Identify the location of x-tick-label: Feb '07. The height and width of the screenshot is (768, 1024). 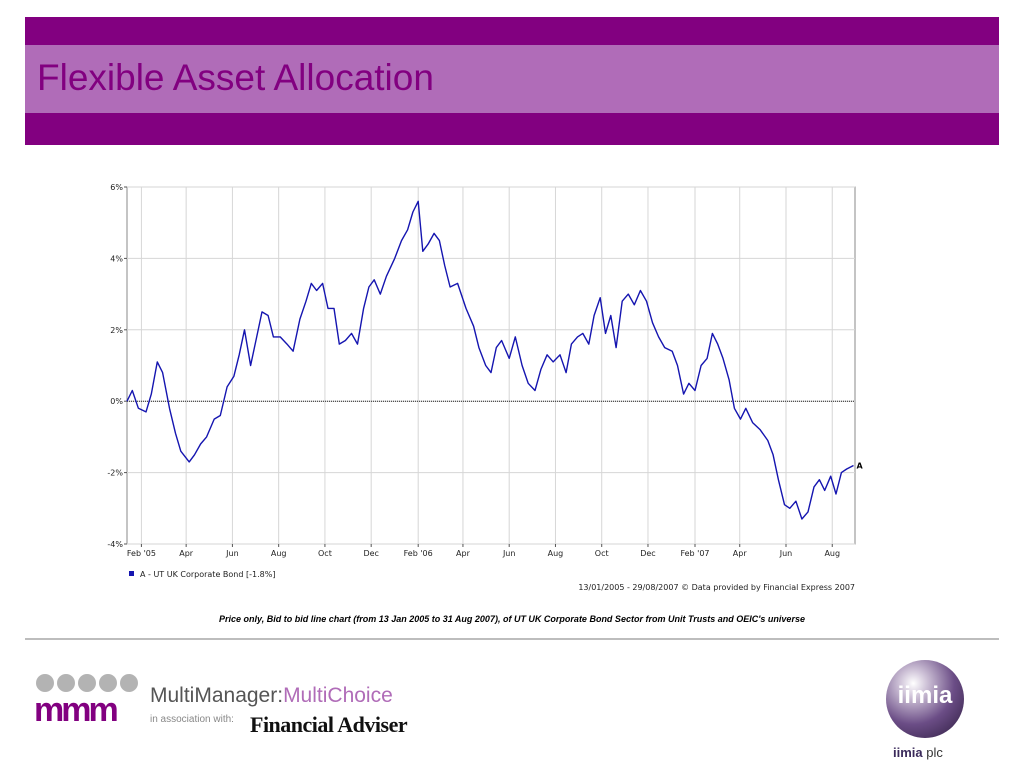
(694, 553).